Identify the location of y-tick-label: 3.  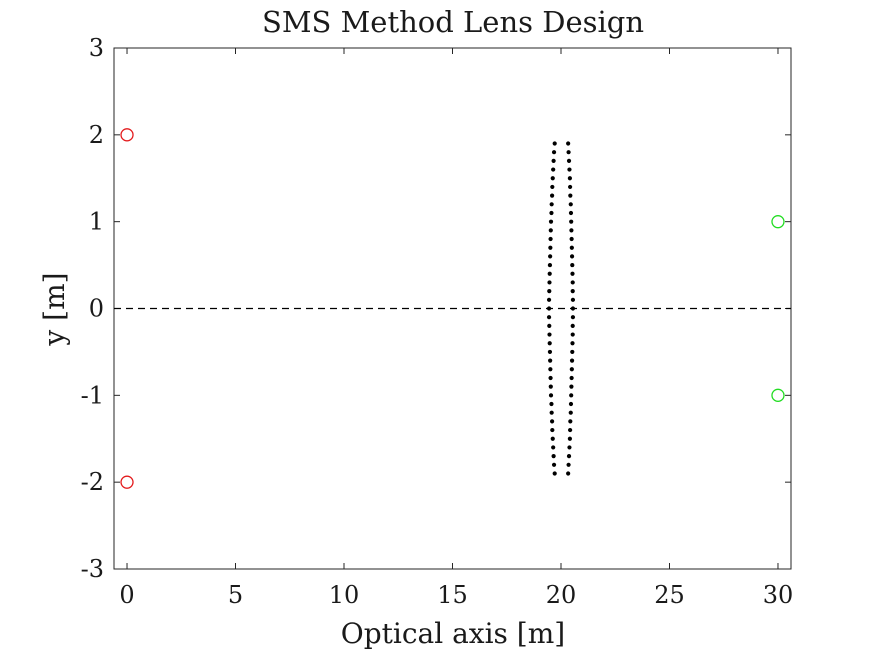
(96, 48).